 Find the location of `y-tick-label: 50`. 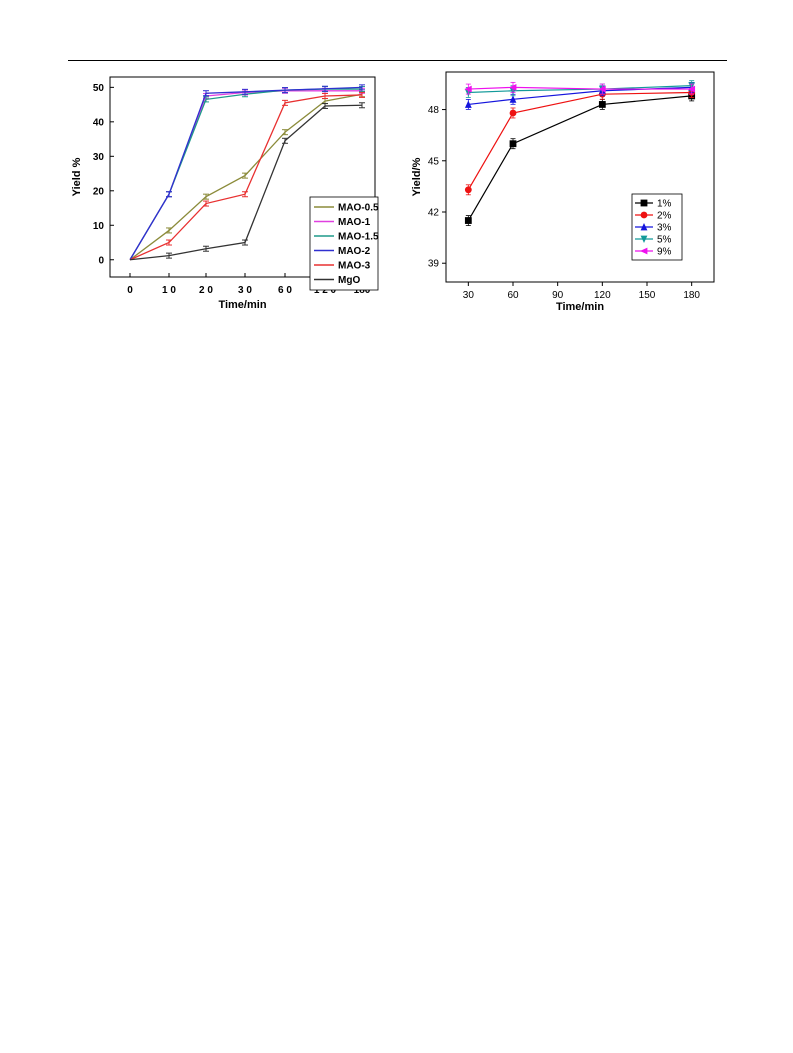

y-tick-label: 50 is located at coordinates (99, 88).